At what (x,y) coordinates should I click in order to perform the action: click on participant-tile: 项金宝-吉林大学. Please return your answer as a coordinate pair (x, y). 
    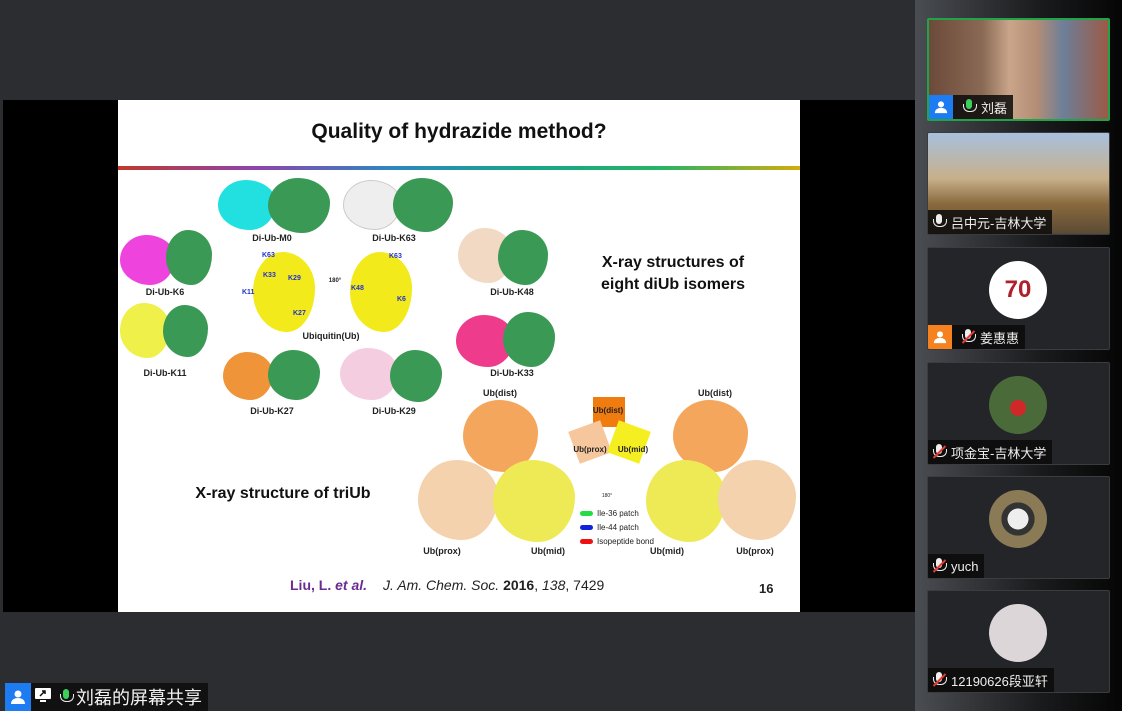
    Looking at the image, I should click on (1018, 413).